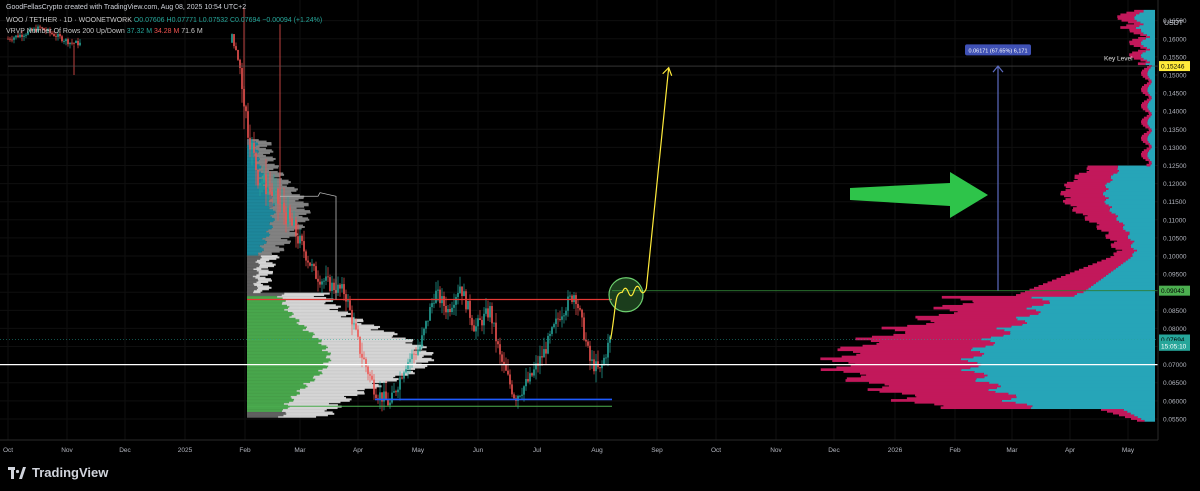 This screenshot has height=491, width=1200. What do you see at coordinates (1175, 383) in the screenshot?
I see `price-tick-label: 0.06500` at bounding box center [1175, 383].